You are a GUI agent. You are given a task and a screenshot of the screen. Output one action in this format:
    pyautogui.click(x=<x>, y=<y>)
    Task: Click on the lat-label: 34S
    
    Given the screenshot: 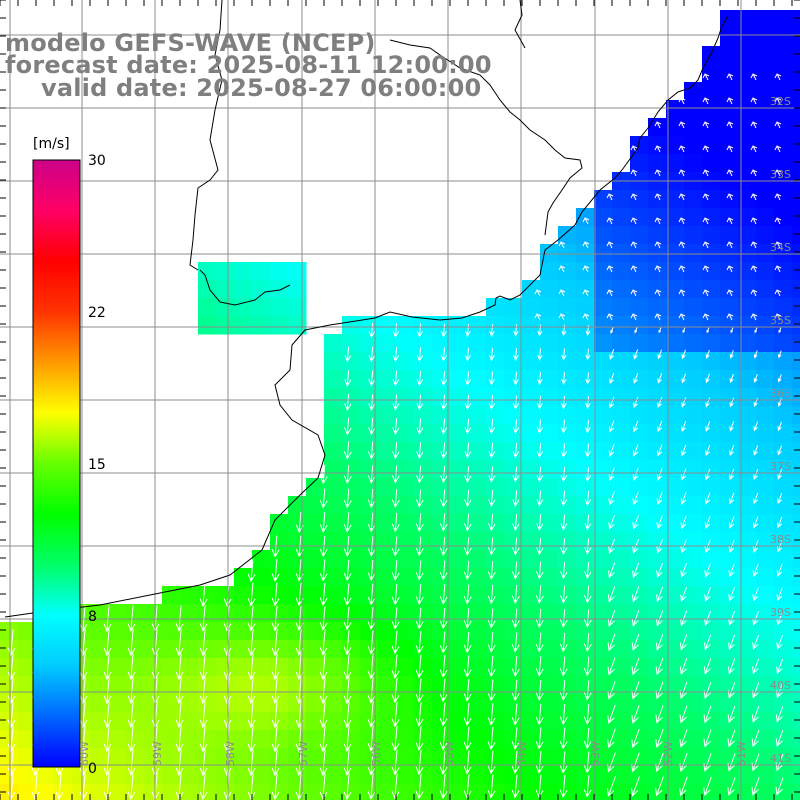 What is the action you would take?
    pyautogui.click(x=780, y=247)
    